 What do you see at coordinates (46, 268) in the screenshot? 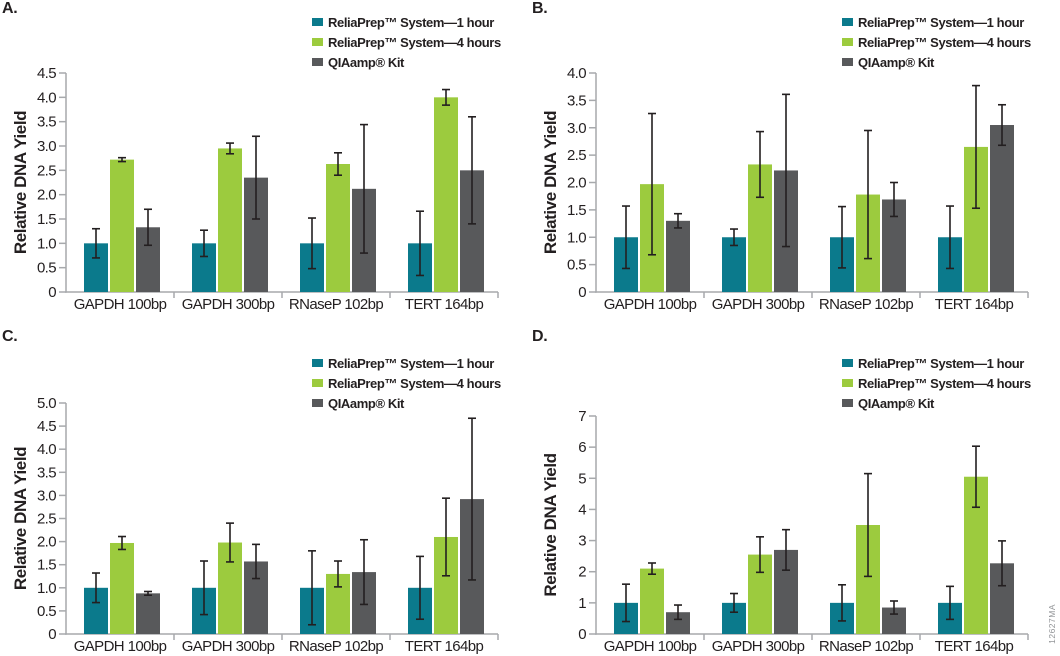
I see `y-tick-label: 0.5` at bounding box center [46, 268].